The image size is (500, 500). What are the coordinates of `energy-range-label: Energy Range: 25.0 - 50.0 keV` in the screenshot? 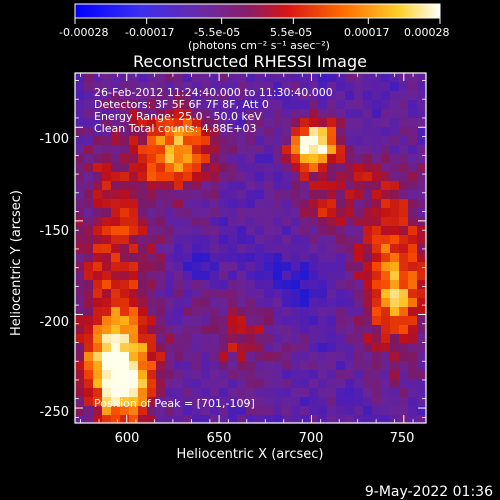 It's located at (178, 116).